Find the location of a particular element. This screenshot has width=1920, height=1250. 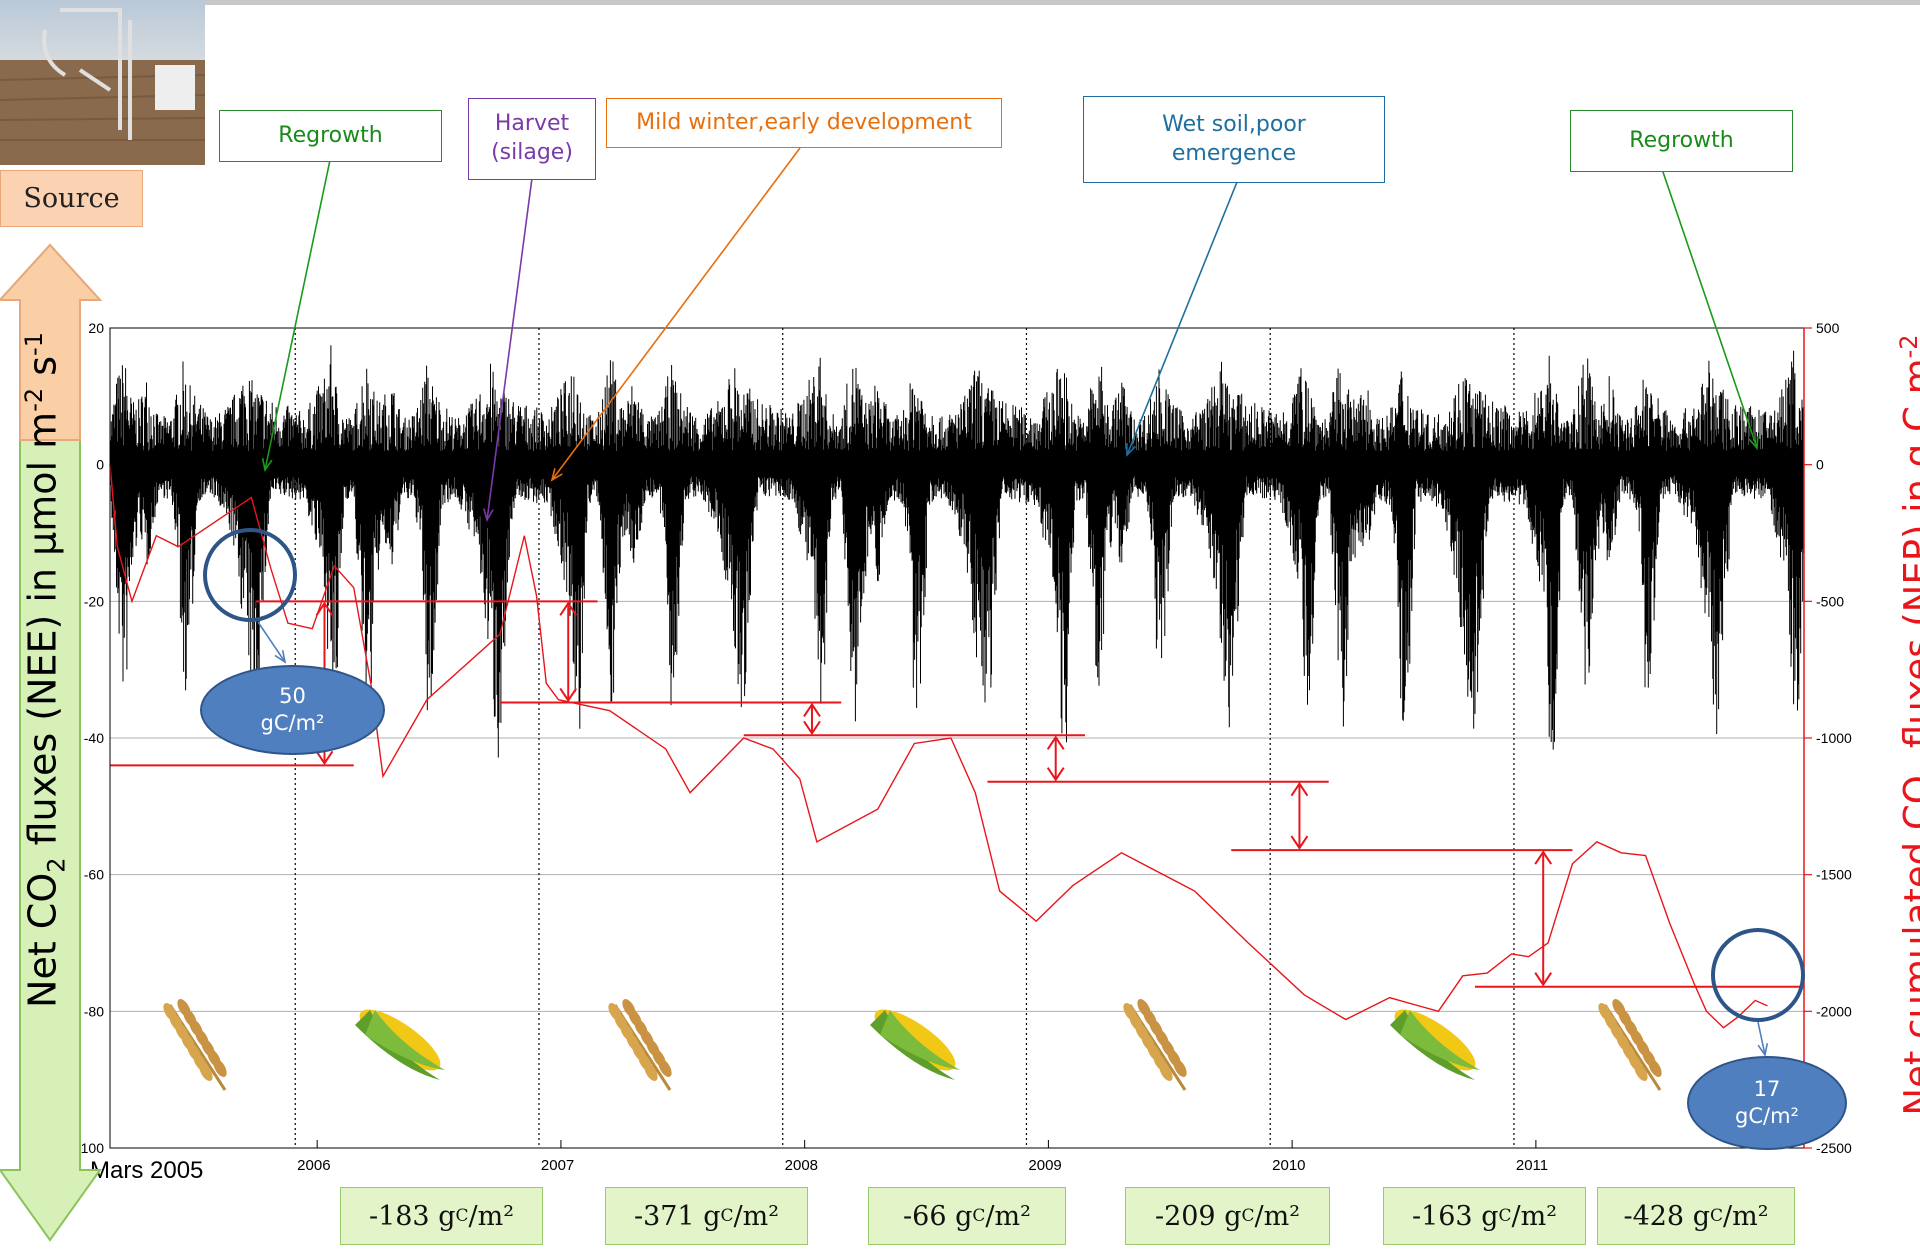

left-tick-label: 20 is located at coordinates (96, 328).